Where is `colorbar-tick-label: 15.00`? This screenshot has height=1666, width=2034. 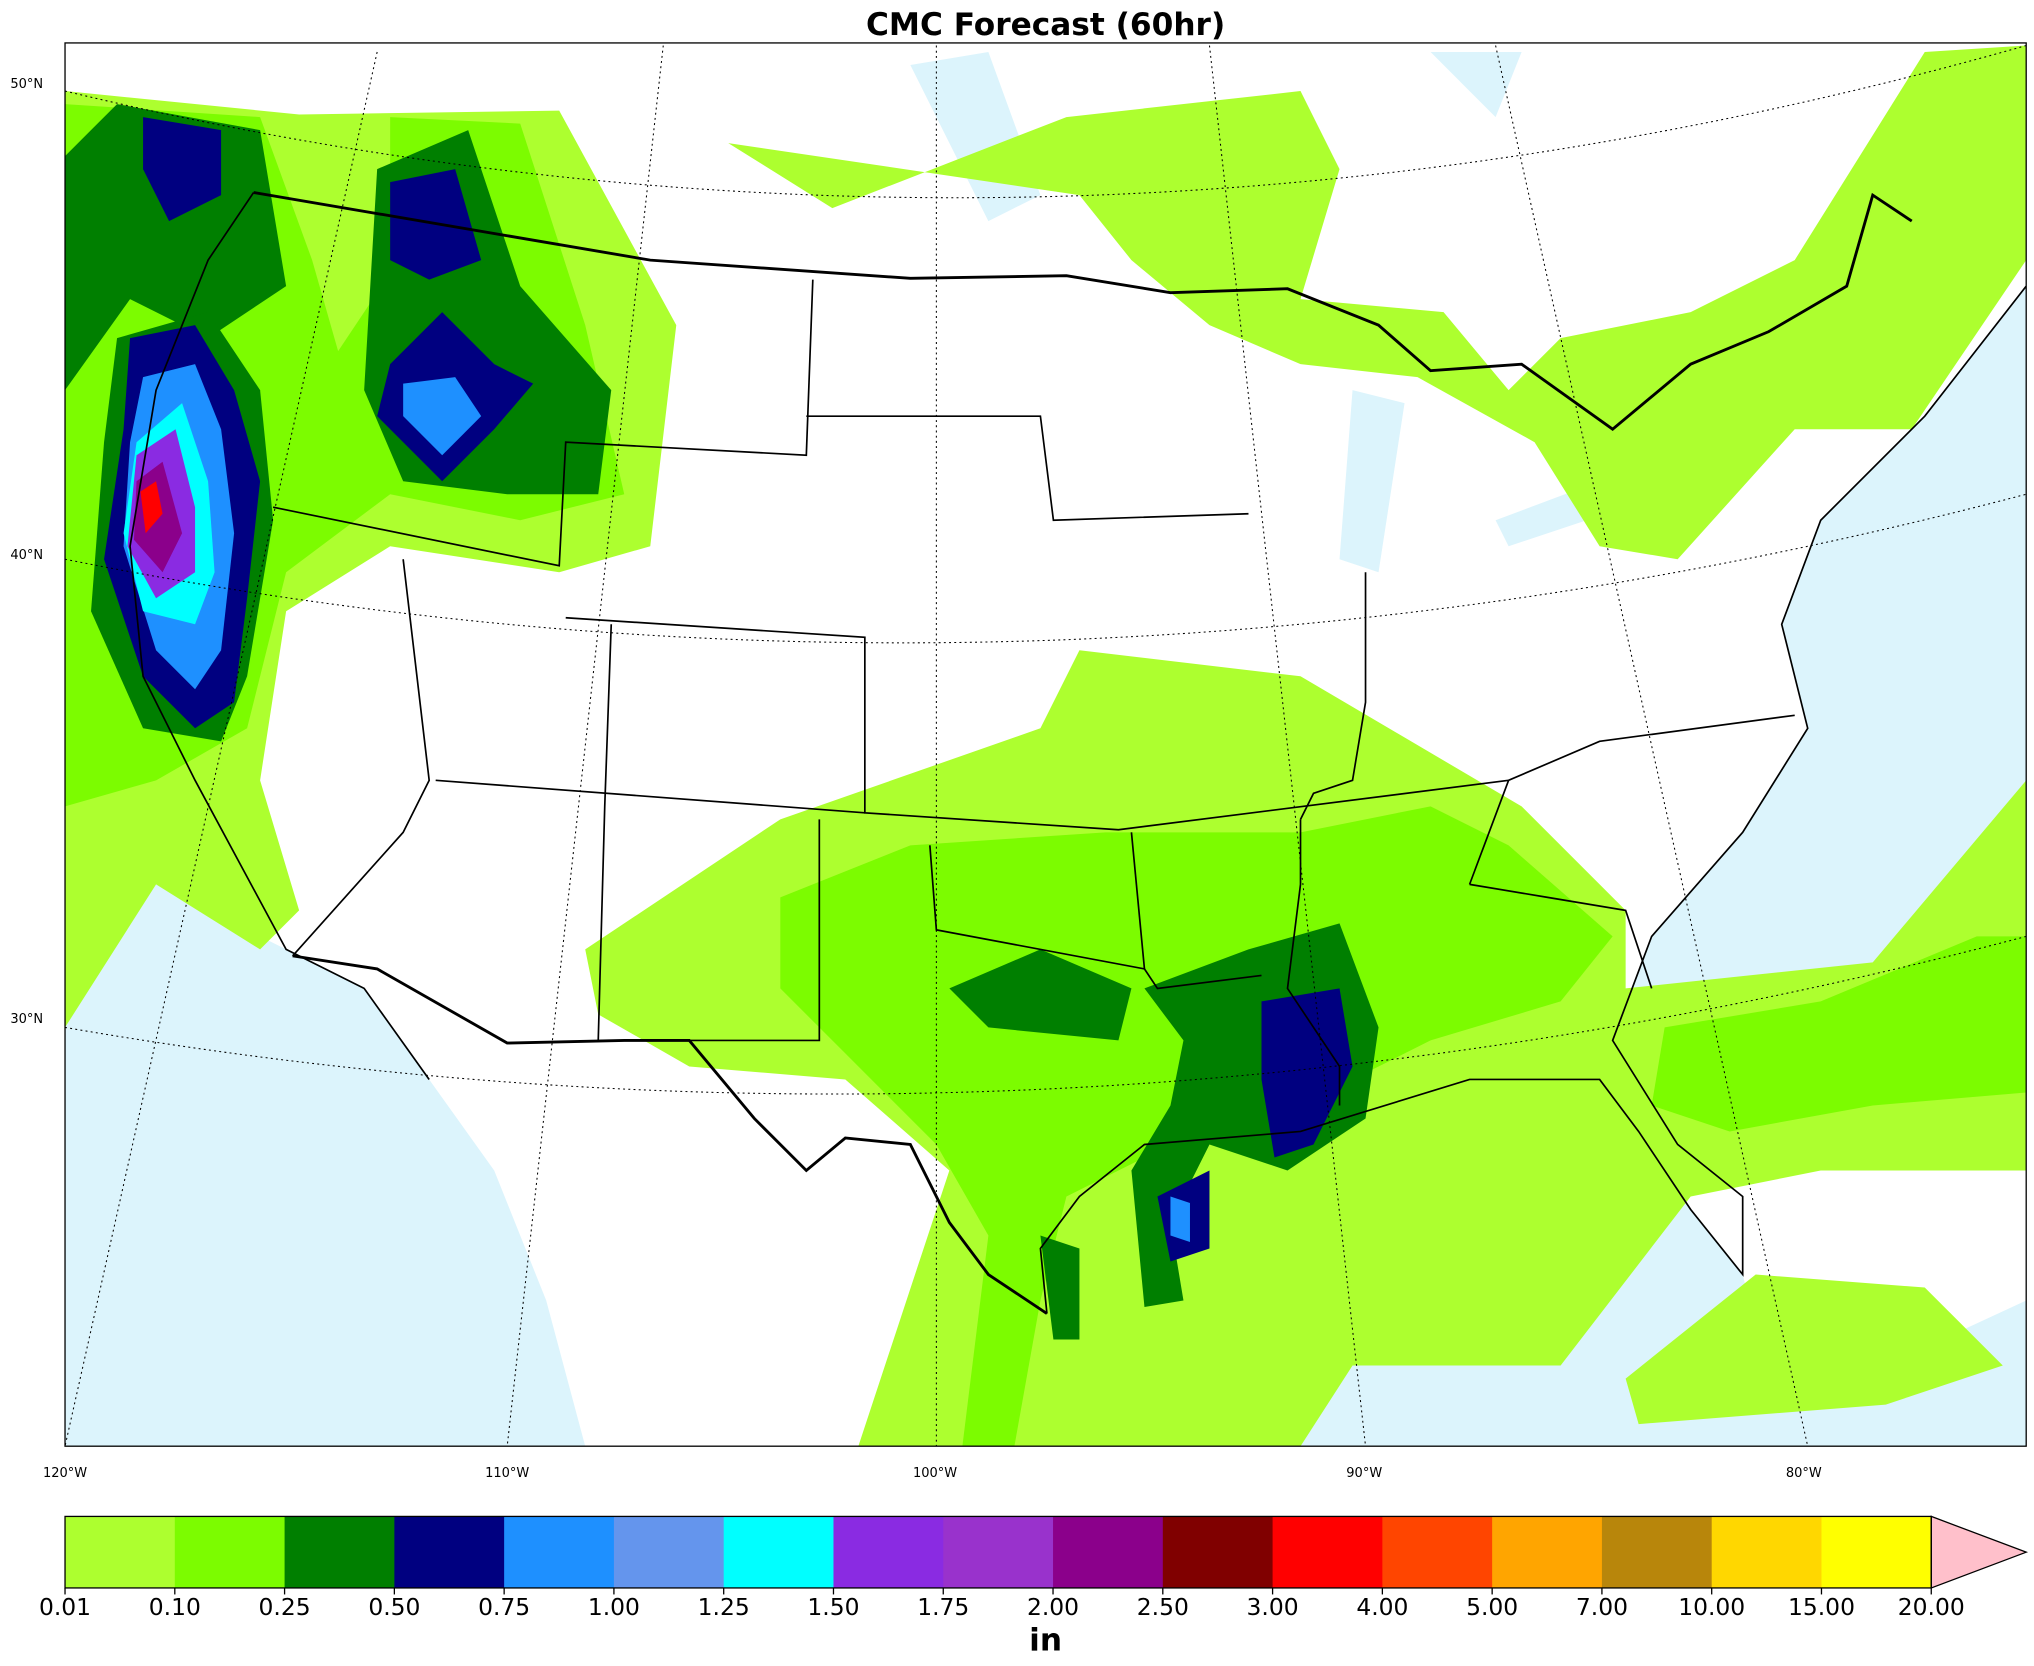
colorbar-tick-label: 15.00 is located at coordinates (1821, 1607).